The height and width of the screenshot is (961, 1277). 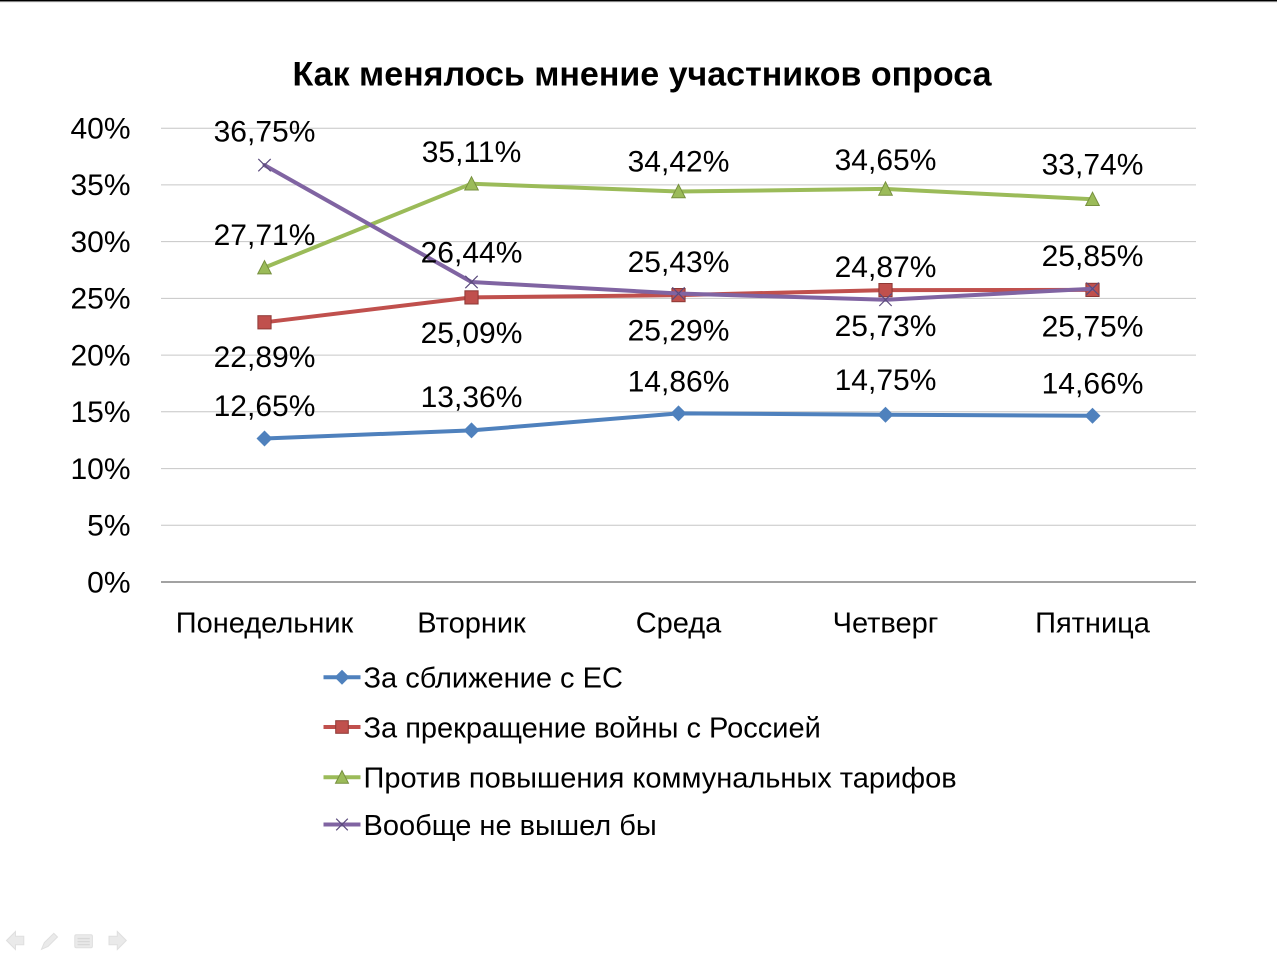 I want to click on svg-text: 13,36%, so click(x=472, y=397).